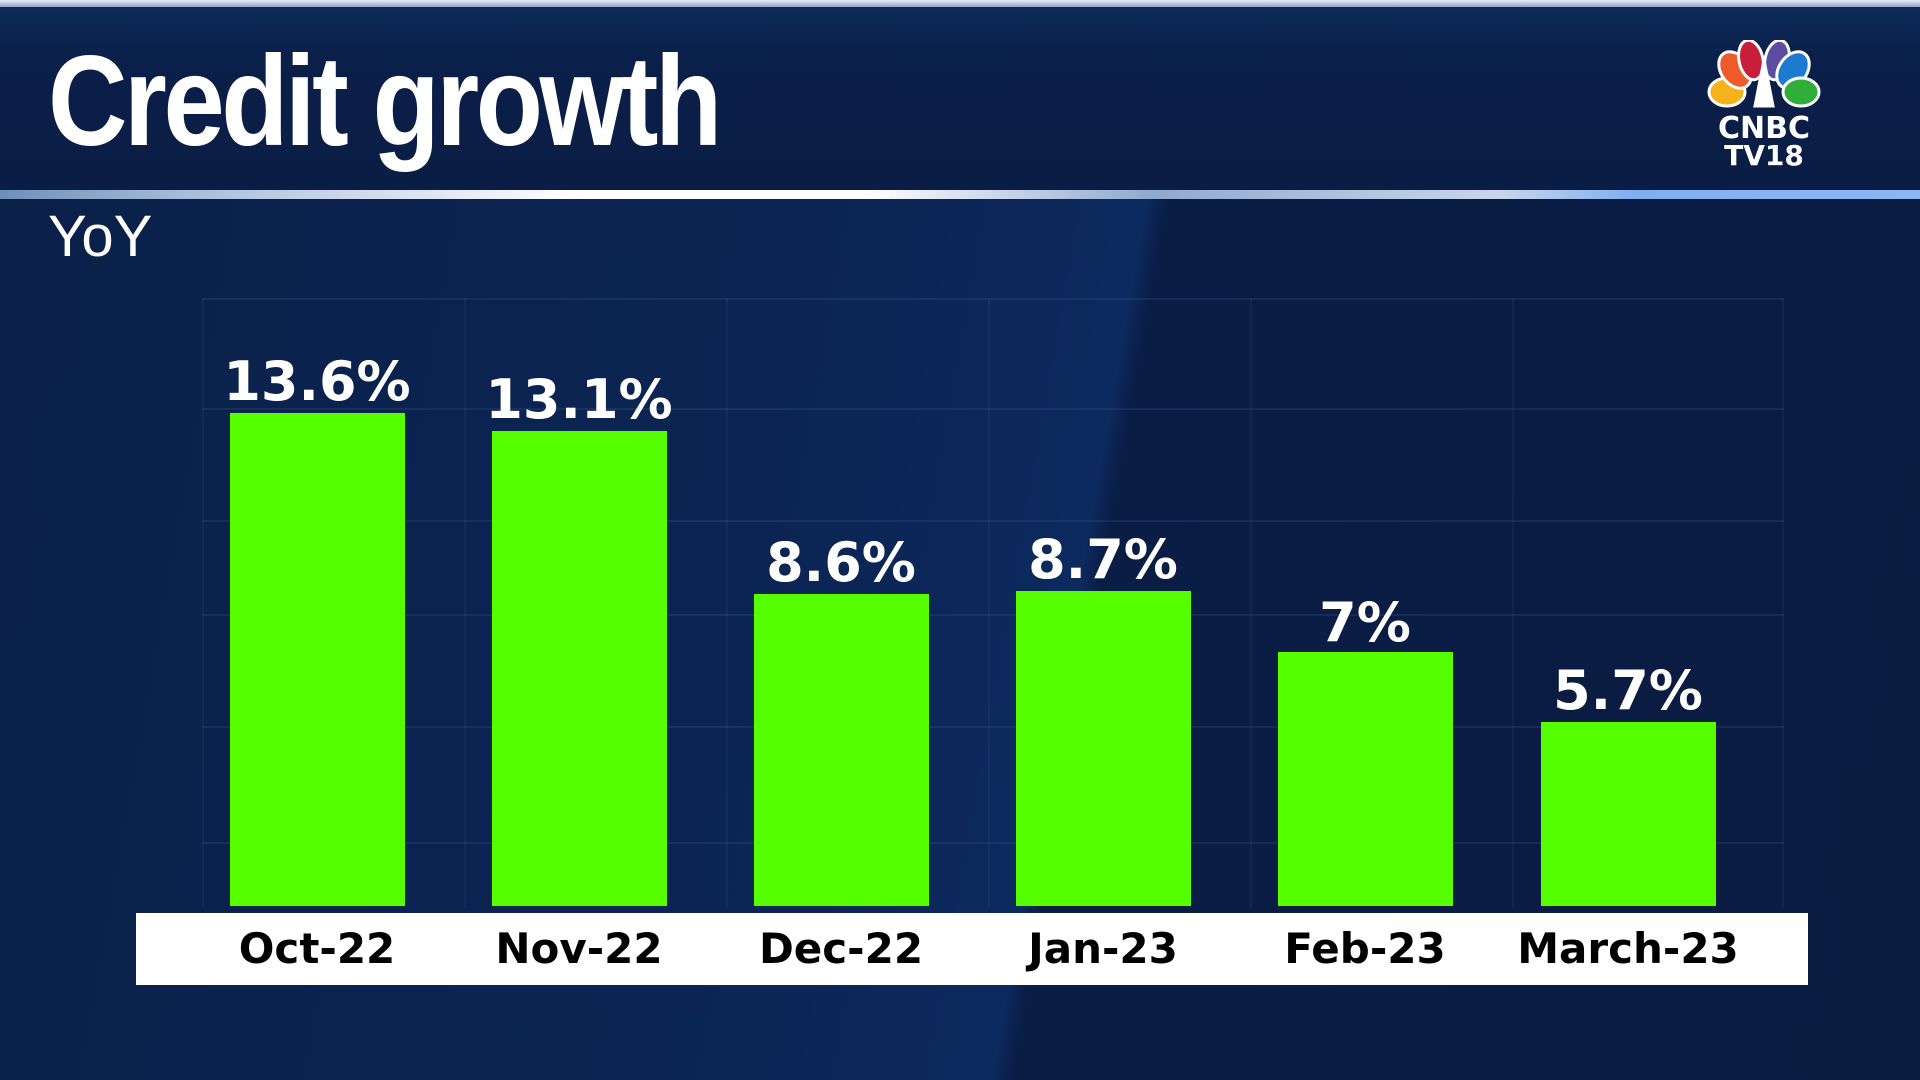  Describe the element at coordinates (100, 236) in the screenshot. I see `chart-subtitle: YoY` at that location.